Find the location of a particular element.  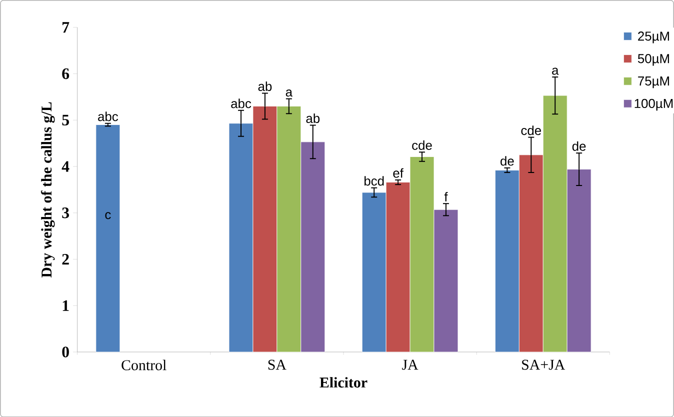

x-tick-label: SA is located at coordinates (277, 365).